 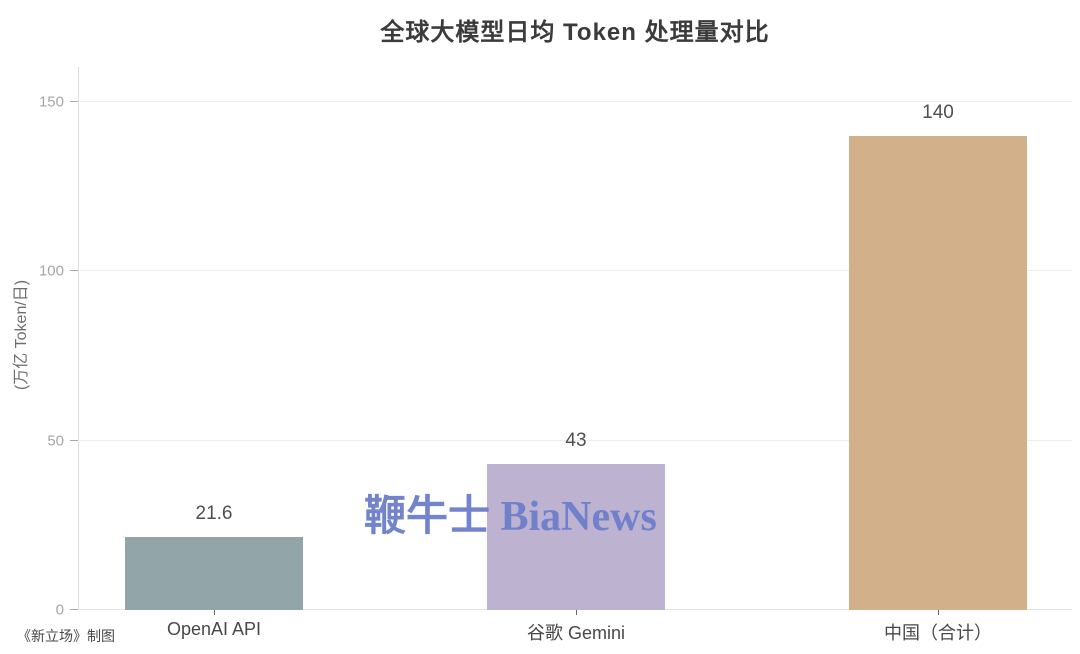 What do you see at coordinates (938, 372) in the screenshot?
I see `bar-中国（合计）` at bounding box center [938, 372].